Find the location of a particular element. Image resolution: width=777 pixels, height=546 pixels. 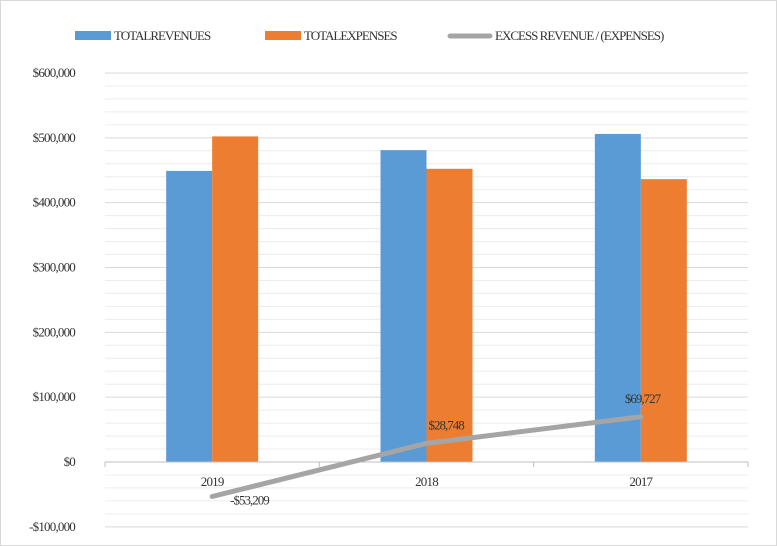

y-tick-label: $100,000 is located at coordinates (54, 396).